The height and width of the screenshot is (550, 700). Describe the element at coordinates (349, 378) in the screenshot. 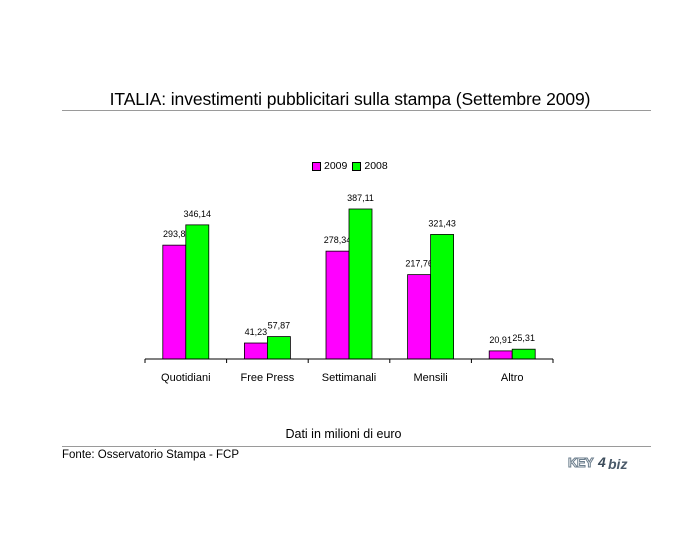

I see `category-label-2: Settimanali` at that location.